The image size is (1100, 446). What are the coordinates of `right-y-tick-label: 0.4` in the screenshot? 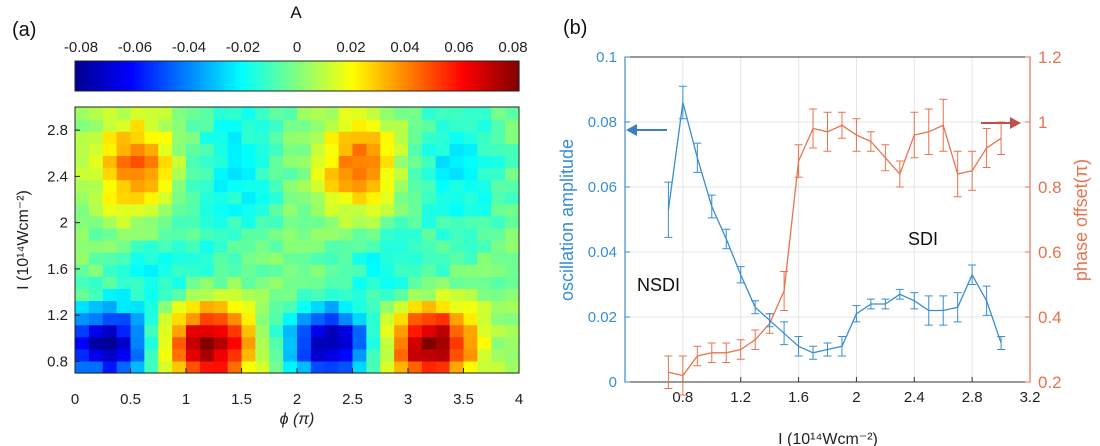 It's located at (1050, 317).